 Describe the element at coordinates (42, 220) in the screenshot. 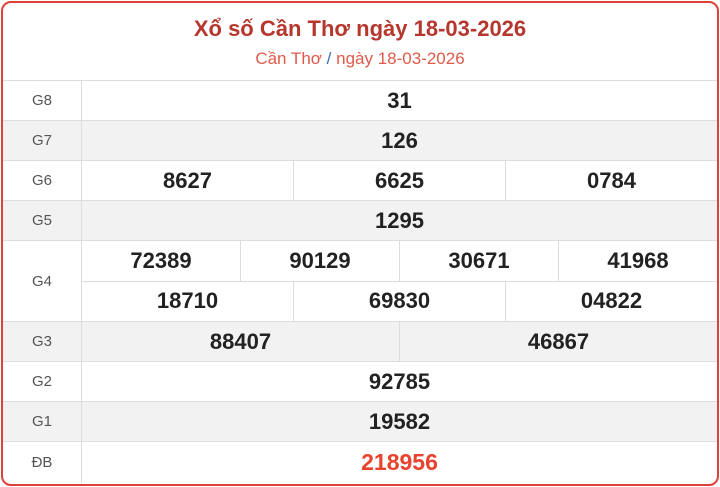

I see `prize-label: G5` at that location.